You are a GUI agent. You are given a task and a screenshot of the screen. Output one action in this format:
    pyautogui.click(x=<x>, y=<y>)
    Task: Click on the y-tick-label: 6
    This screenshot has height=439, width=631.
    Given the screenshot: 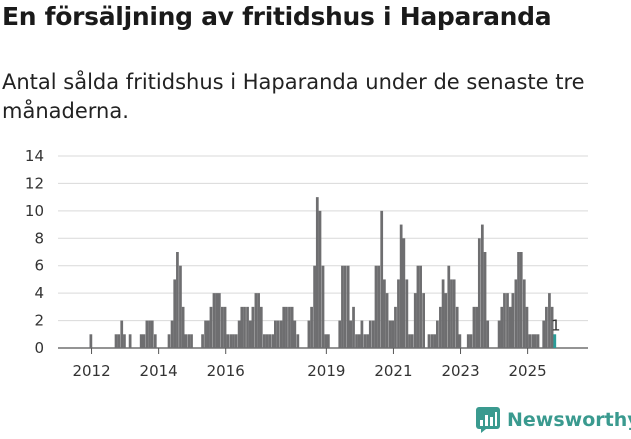 What is the action you would take?
    pyautogui.click(x=39, y=266)
    